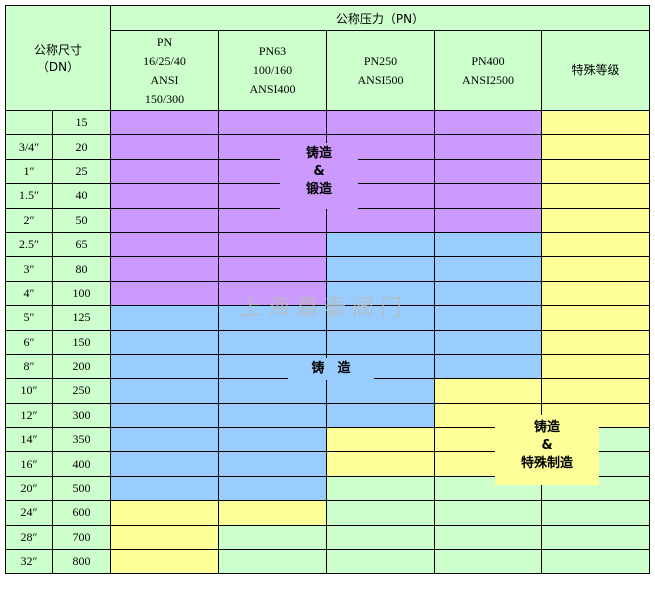 The image size is (655, 603). I want to click on size-inch-cell: 10″, so click(29, 391).